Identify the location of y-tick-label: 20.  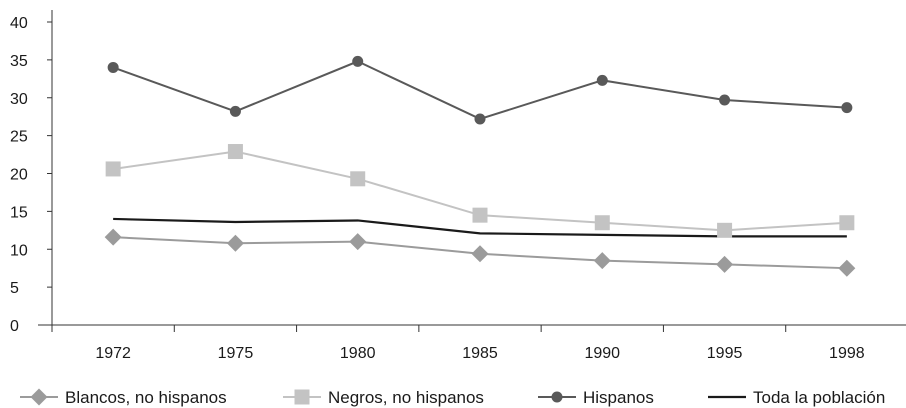
(19, 175).